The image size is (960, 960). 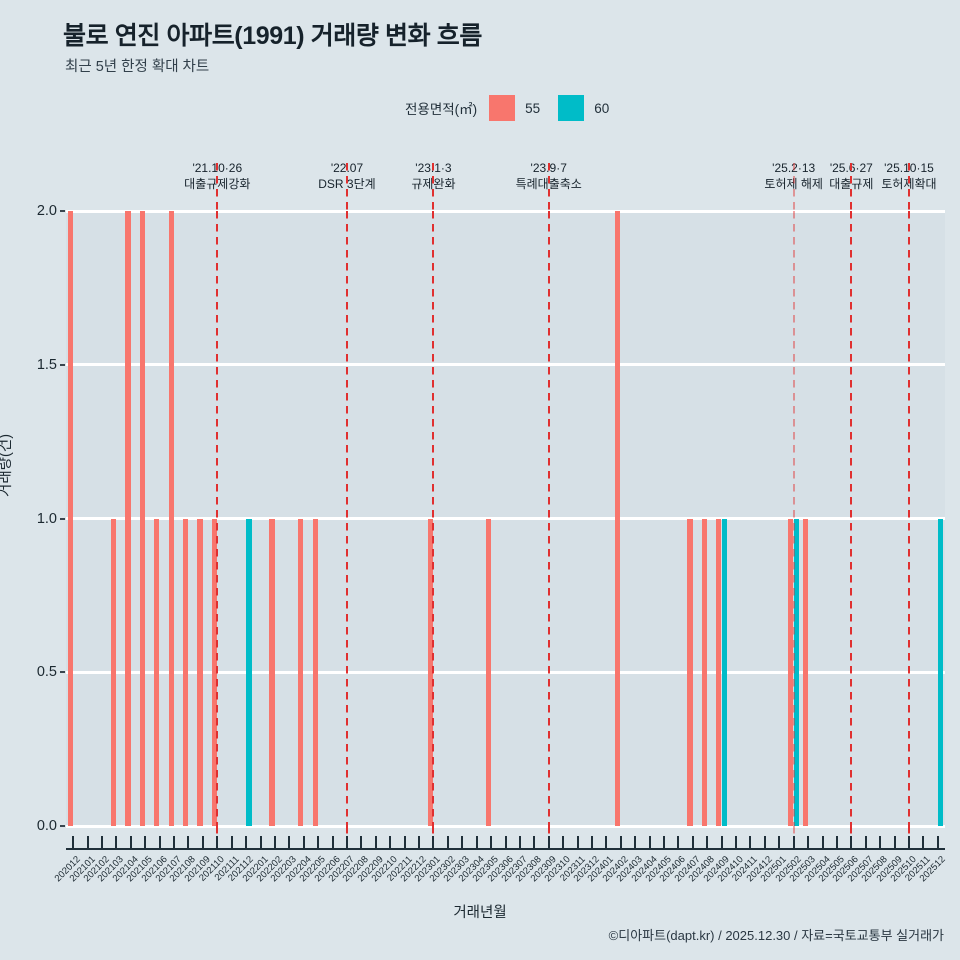 What do you see at coordinates (7, 465) in the screenshot?
I see `y-axis-title: 거래량(건)` at bounding box center [7, 465].